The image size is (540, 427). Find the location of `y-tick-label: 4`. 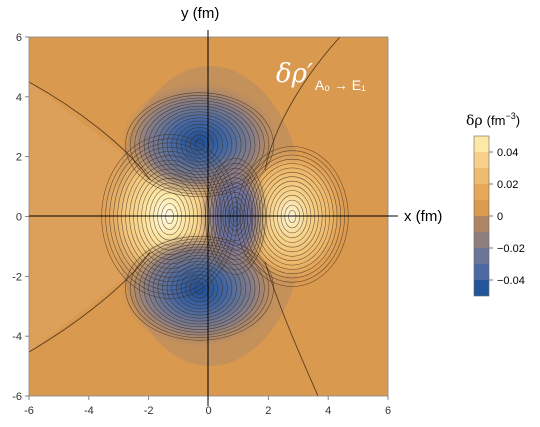

y-tick-label: 4 is located at coordinates (19, 98).